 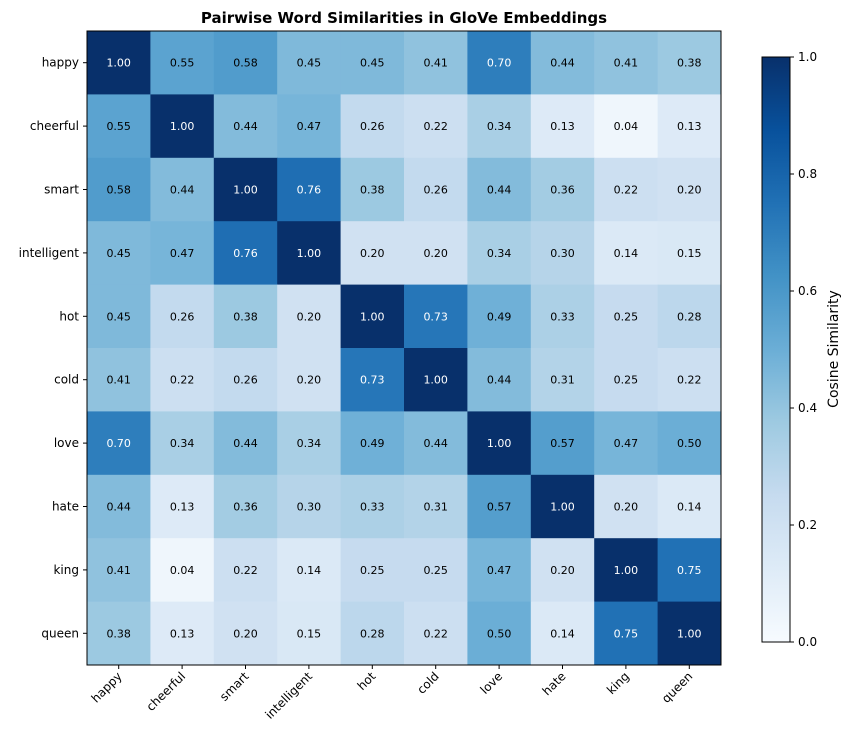 I want to click on y-tick-label: queen, so click(x=60, y=633).